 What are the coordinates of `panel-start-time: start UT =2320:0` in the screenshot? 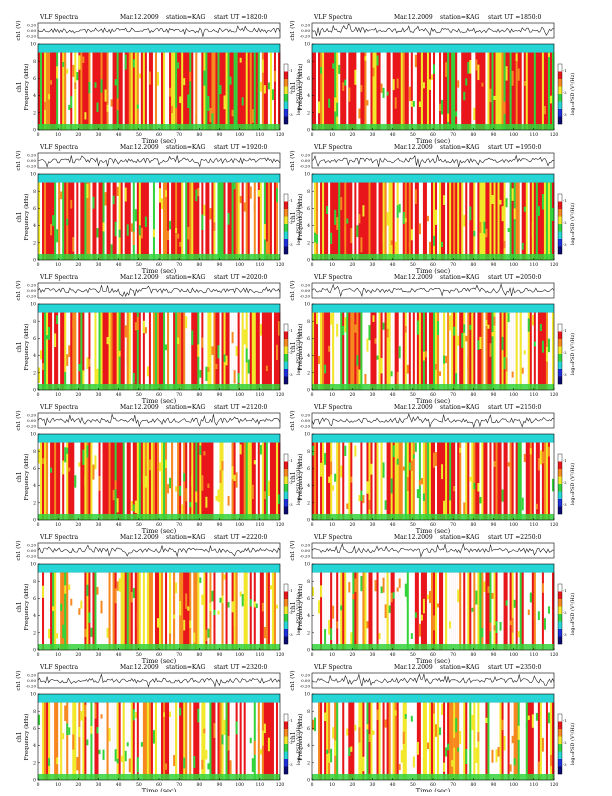 It's located at (241, 667).